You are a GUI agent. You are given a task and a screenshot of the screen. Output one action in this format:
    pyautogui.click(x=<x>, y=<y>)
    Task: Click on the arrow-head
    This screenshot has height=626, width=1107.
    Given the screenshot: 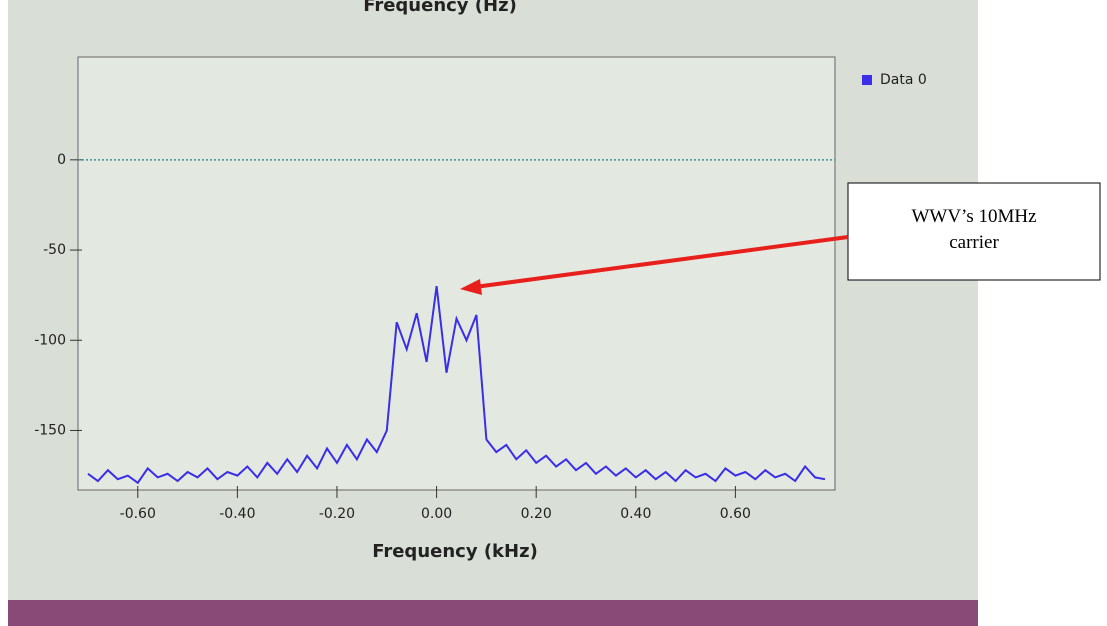 What is the action you would take?
    pyautogui.click(x=471, y=287)
    